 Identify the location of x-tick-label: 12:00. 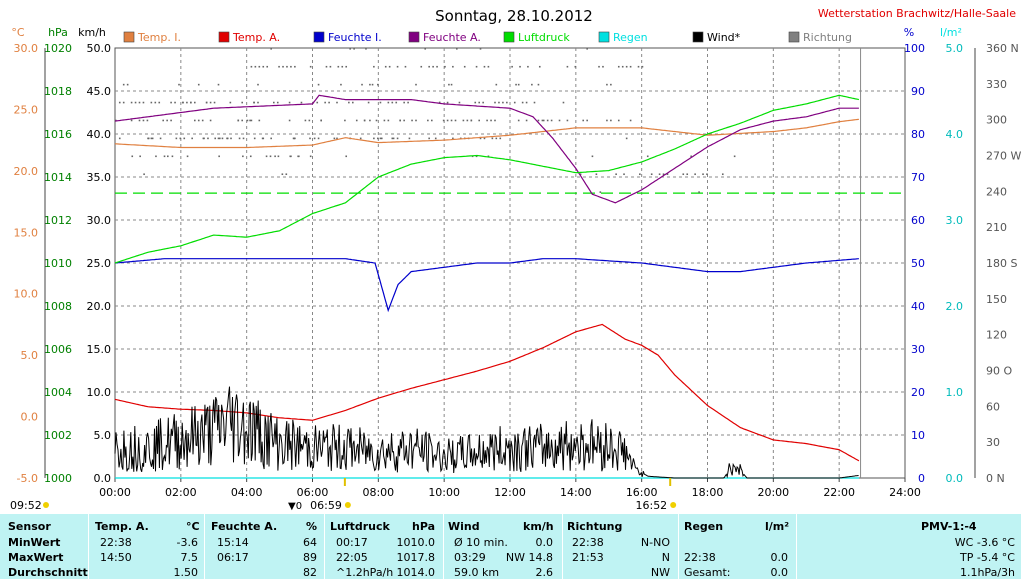
(510, 492).